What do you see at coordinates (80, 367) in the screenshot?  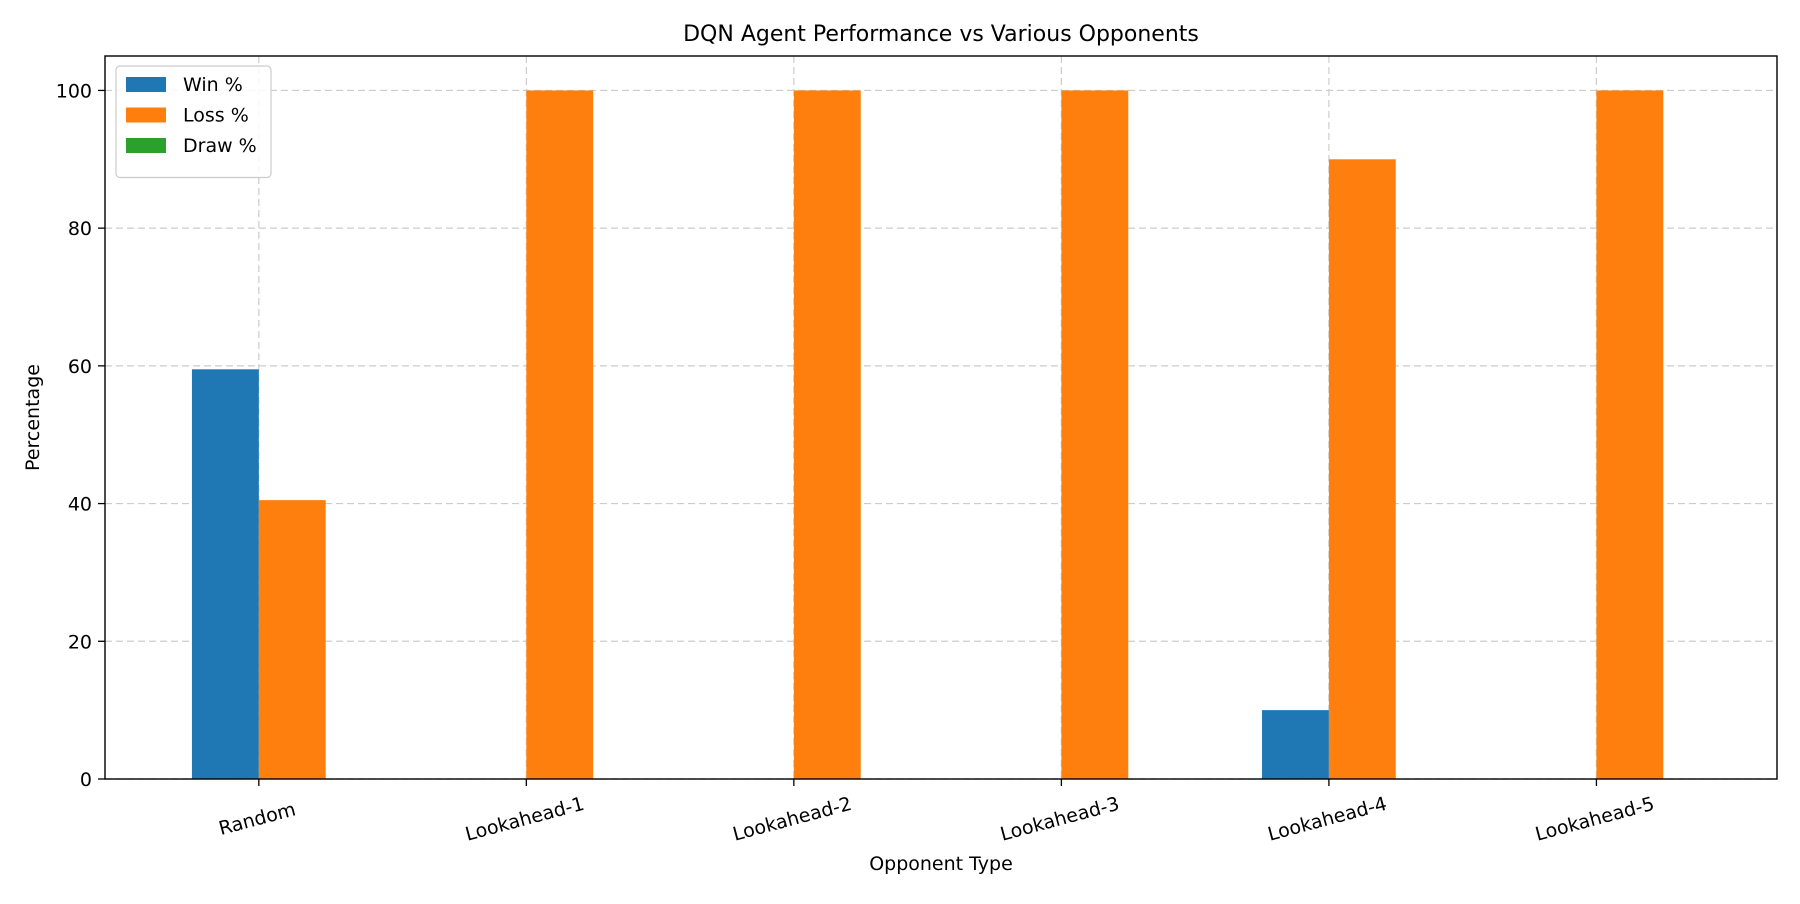 I see `y-tick-label: 60` at bounding box center [80, 367].